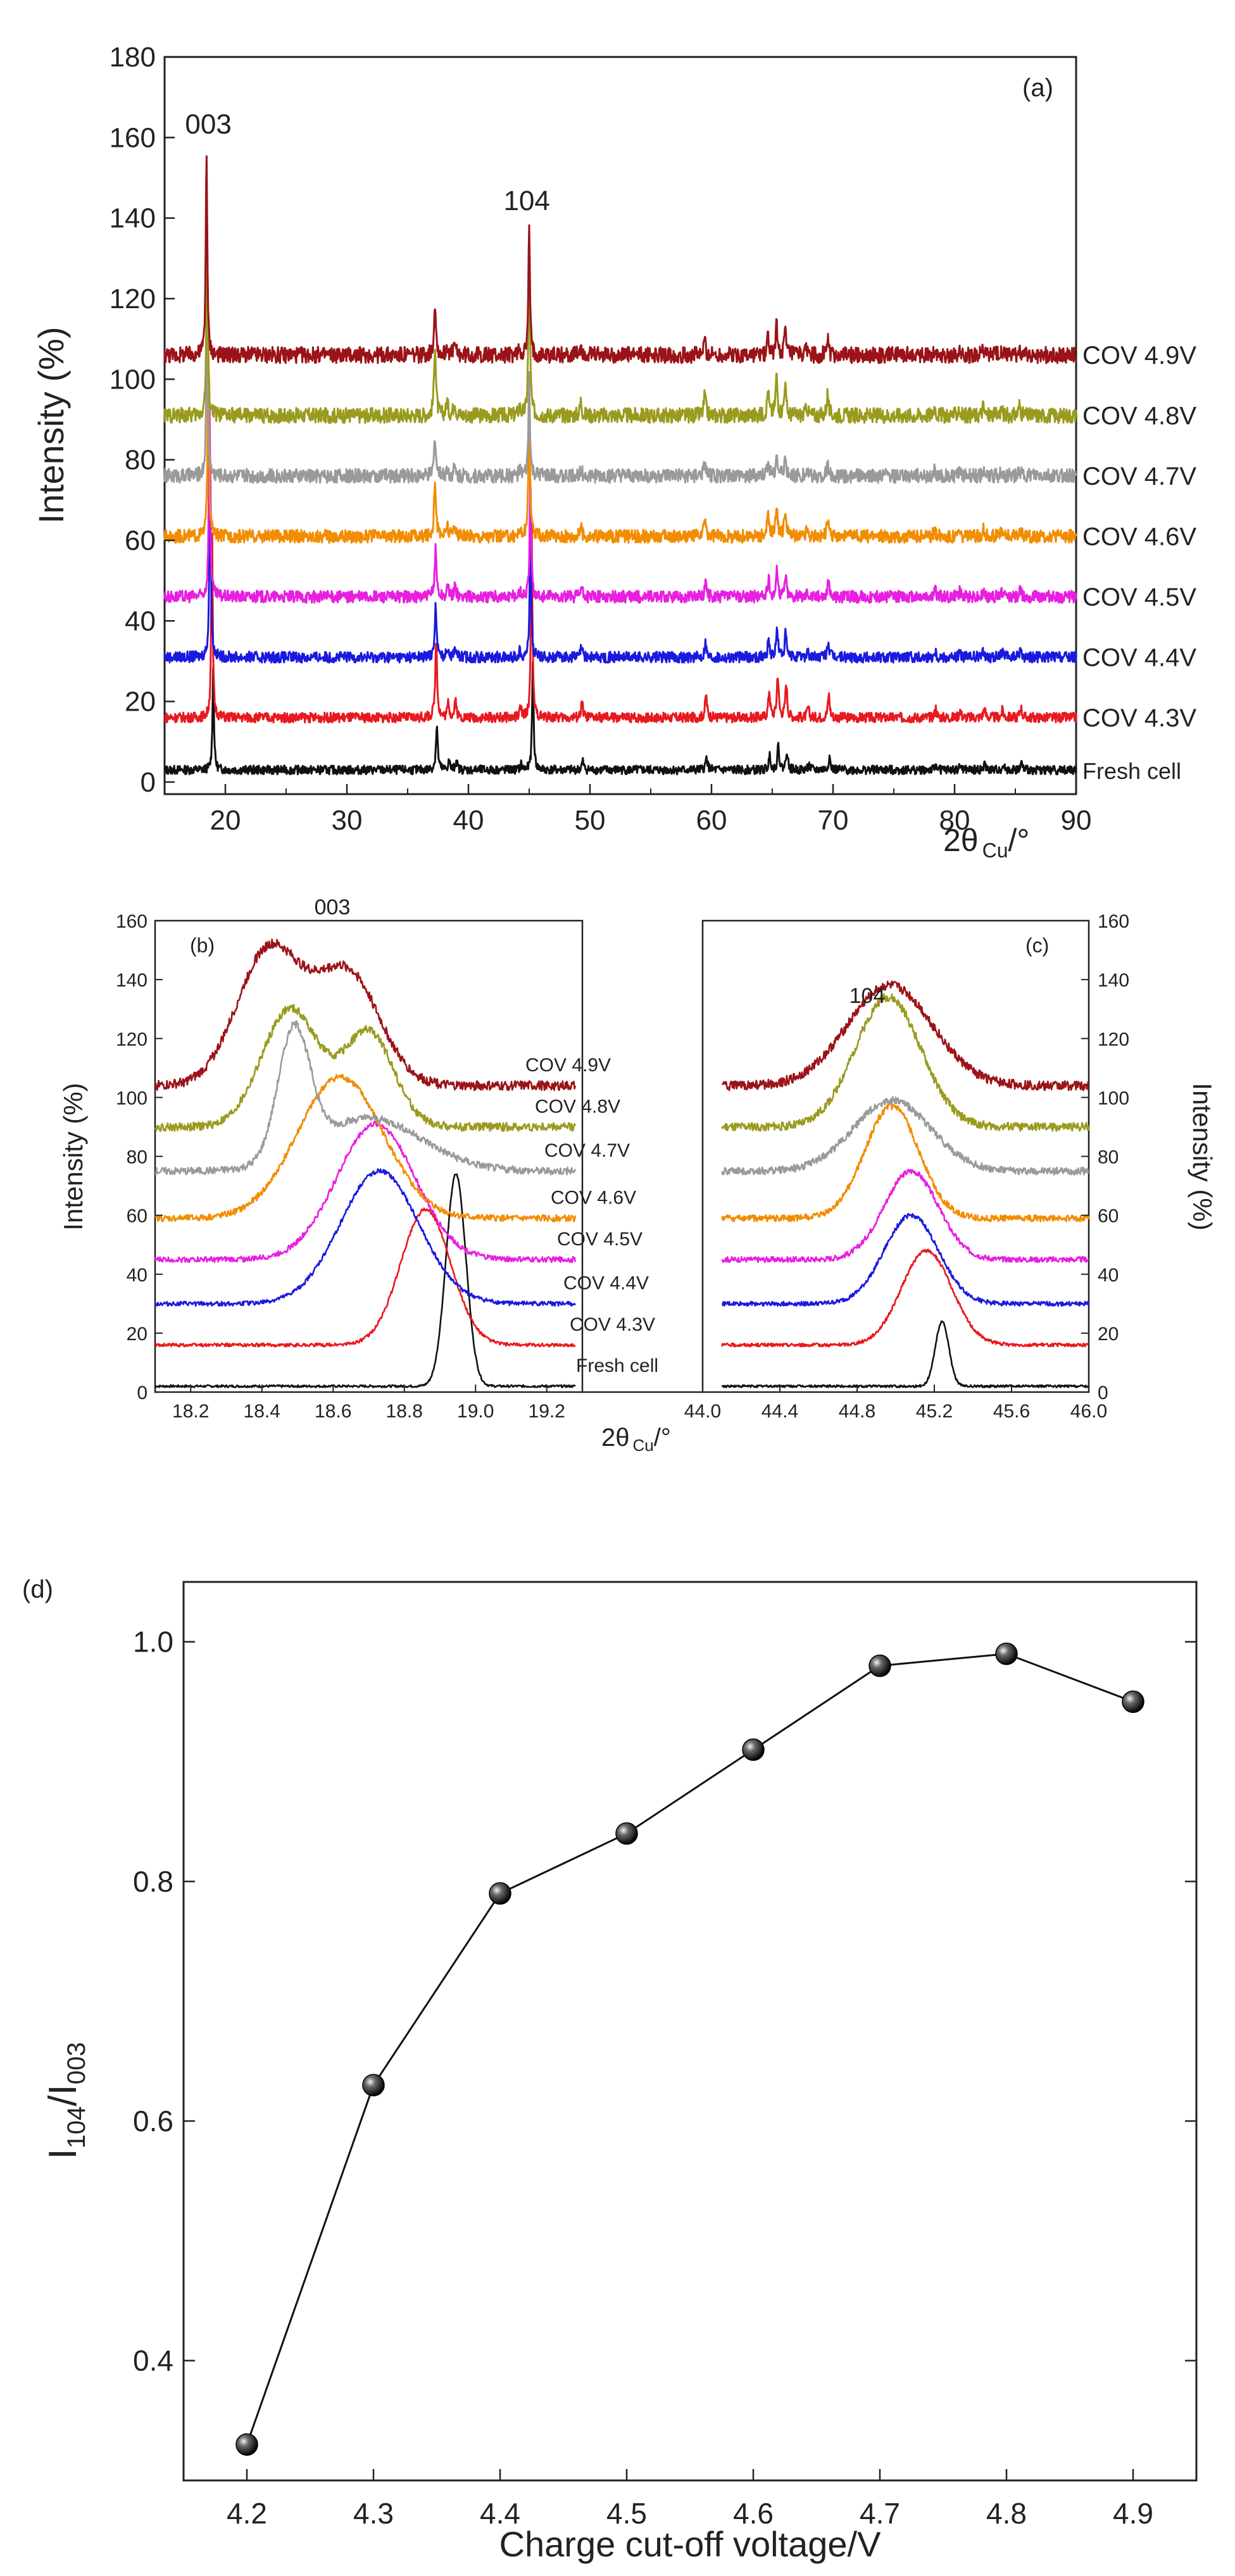  I want to click on panel-a-series-label: Fresh cell, so click(1131, 771).